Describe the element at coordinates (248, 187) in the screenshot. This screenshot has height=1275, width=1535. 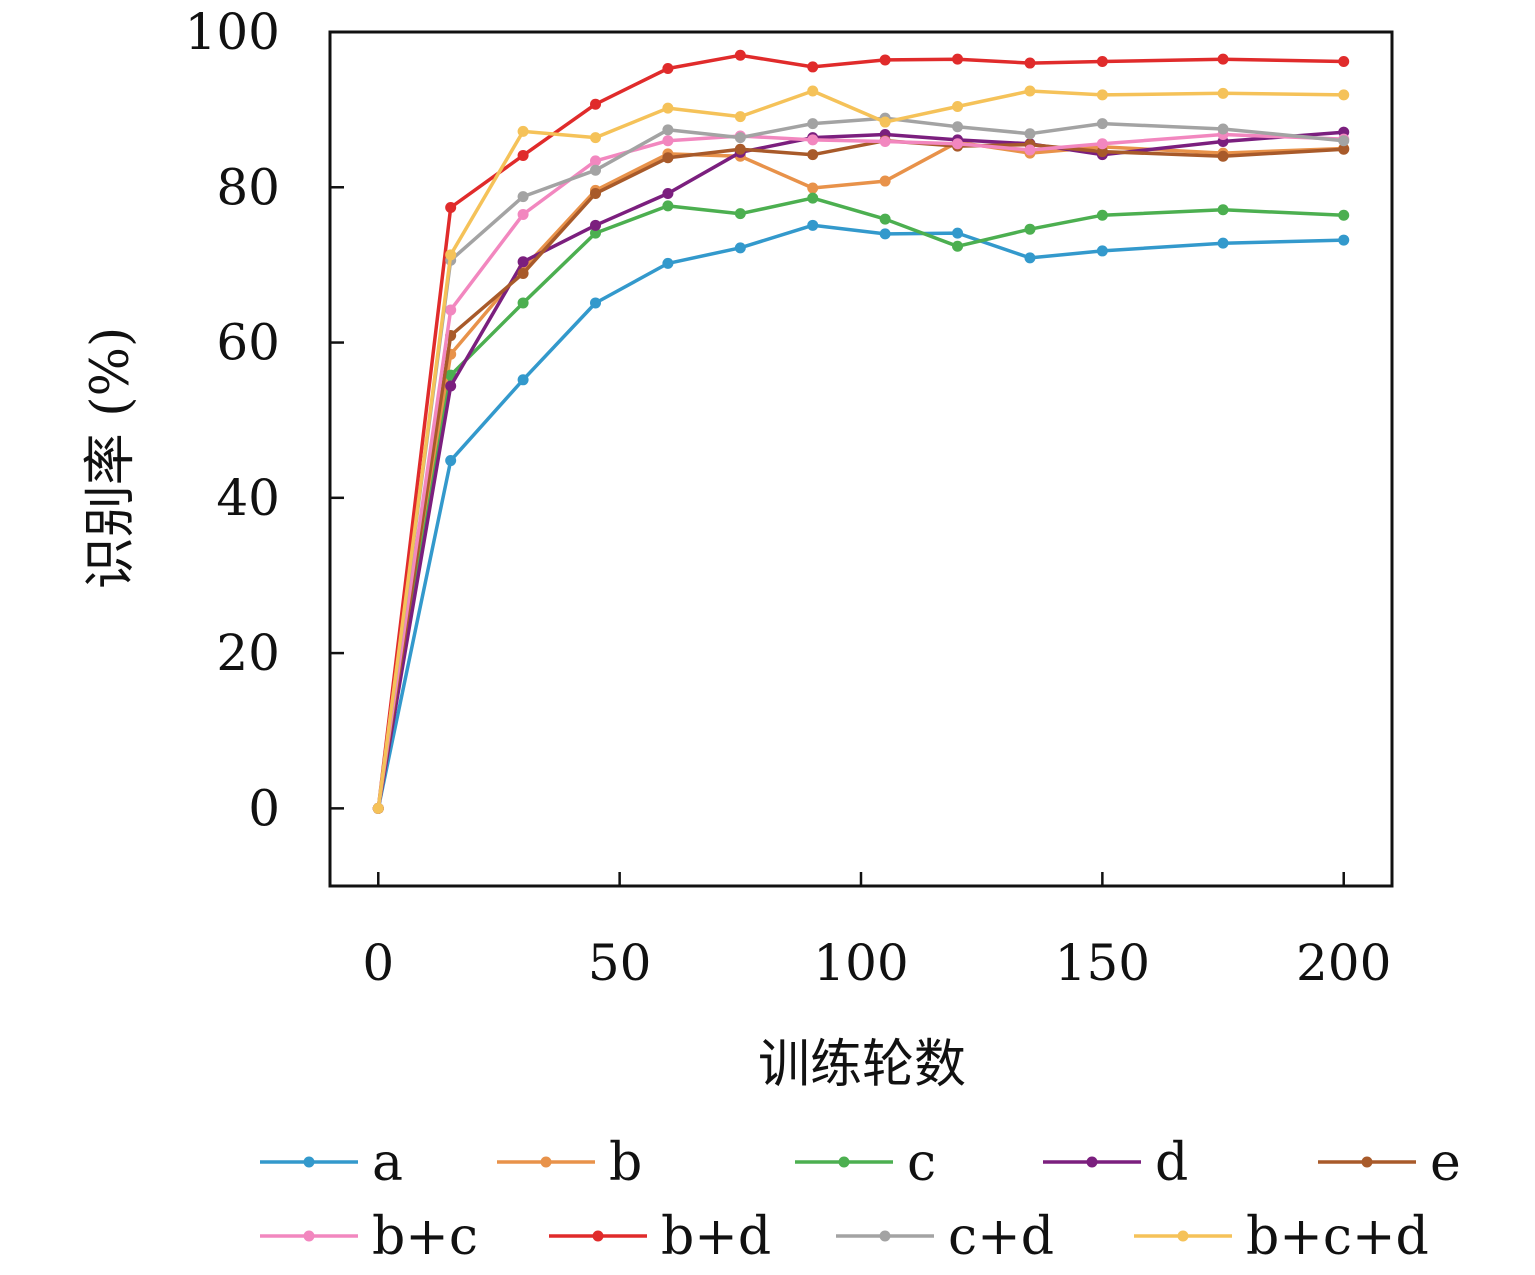
I see `y-tick-label: 80` at that location.